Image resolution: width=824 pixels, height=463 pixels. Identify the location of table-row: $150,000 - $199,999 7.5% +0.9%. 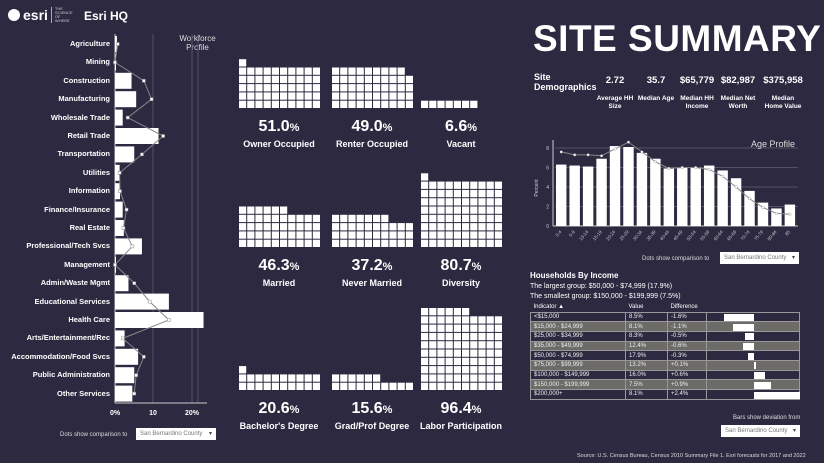
(665, 384).